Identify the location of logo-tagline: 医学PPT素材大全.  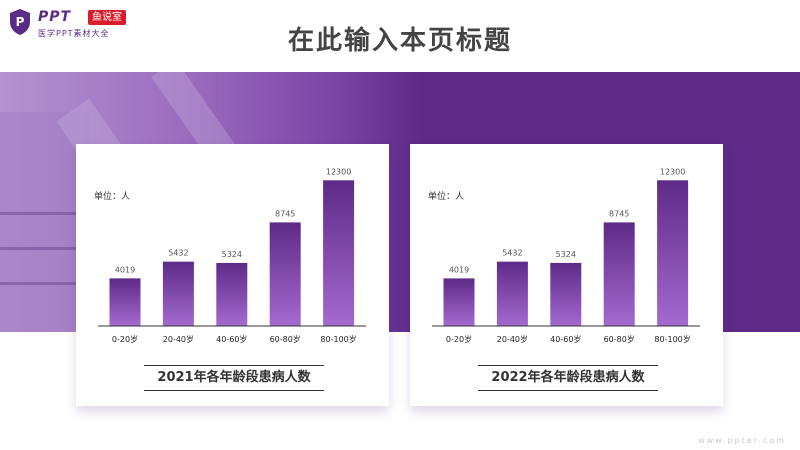
(74, 33).